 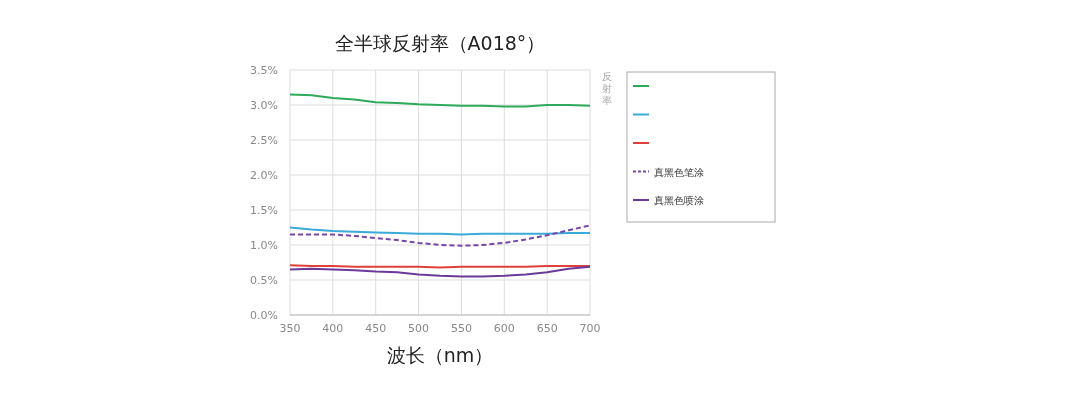 I want to click on y-tick-label: 3.5%, so click(x=264, y=70).